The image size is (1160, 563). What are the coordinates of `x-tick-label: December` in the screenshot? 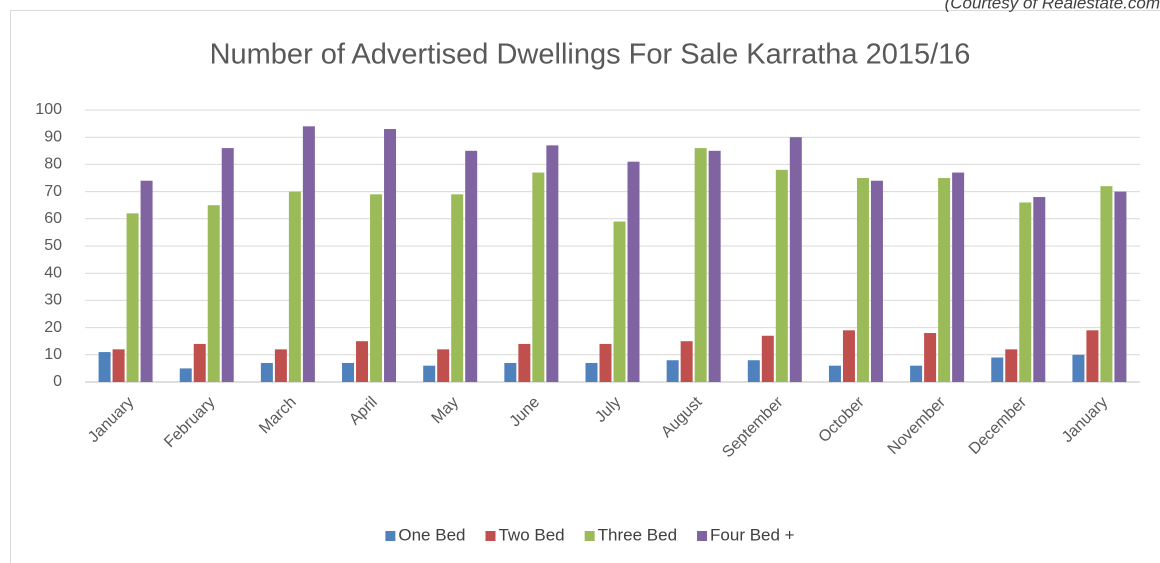 It's located at (998, 425).